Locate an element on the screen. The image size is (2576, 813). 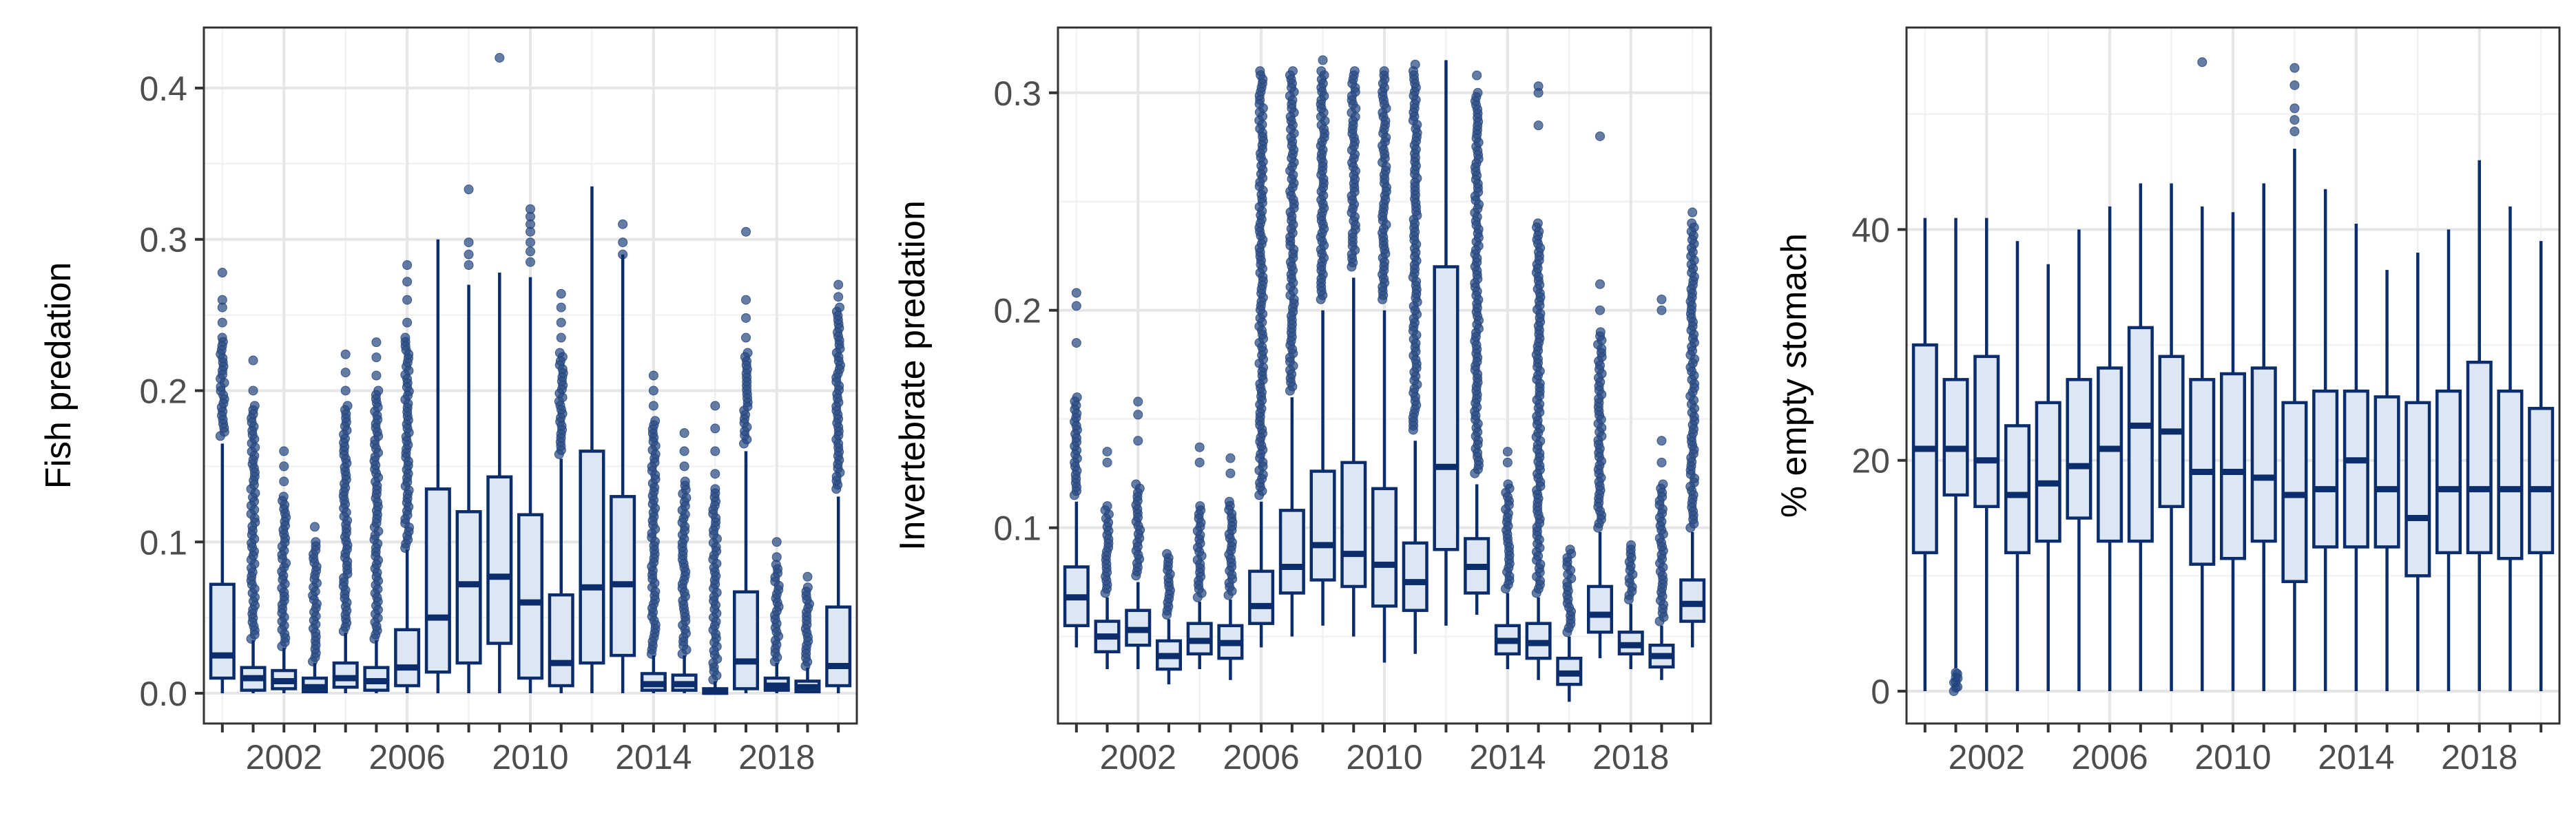
box-2002 is located at coordinates (1986, 455).